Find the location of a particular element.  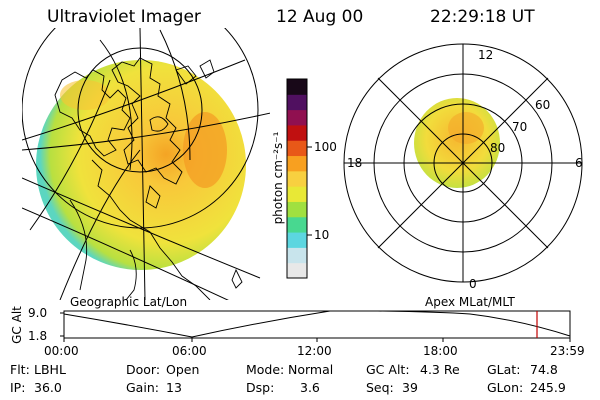

colorbar-unit-label: photon cm⁻²s⁻¹ is located at coordinates (278, 178).